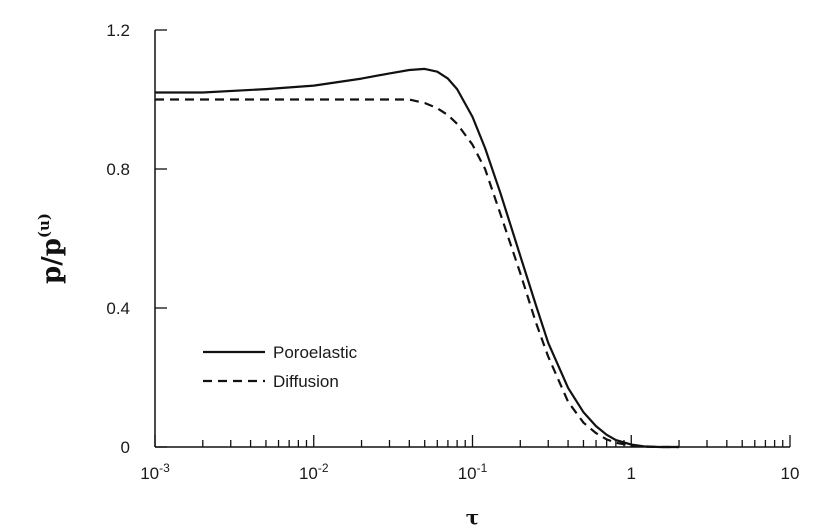 Image resolution: width=830 pixels, height=530 pixels. I want to click on x-tick-label: 10, so click(790, 473).